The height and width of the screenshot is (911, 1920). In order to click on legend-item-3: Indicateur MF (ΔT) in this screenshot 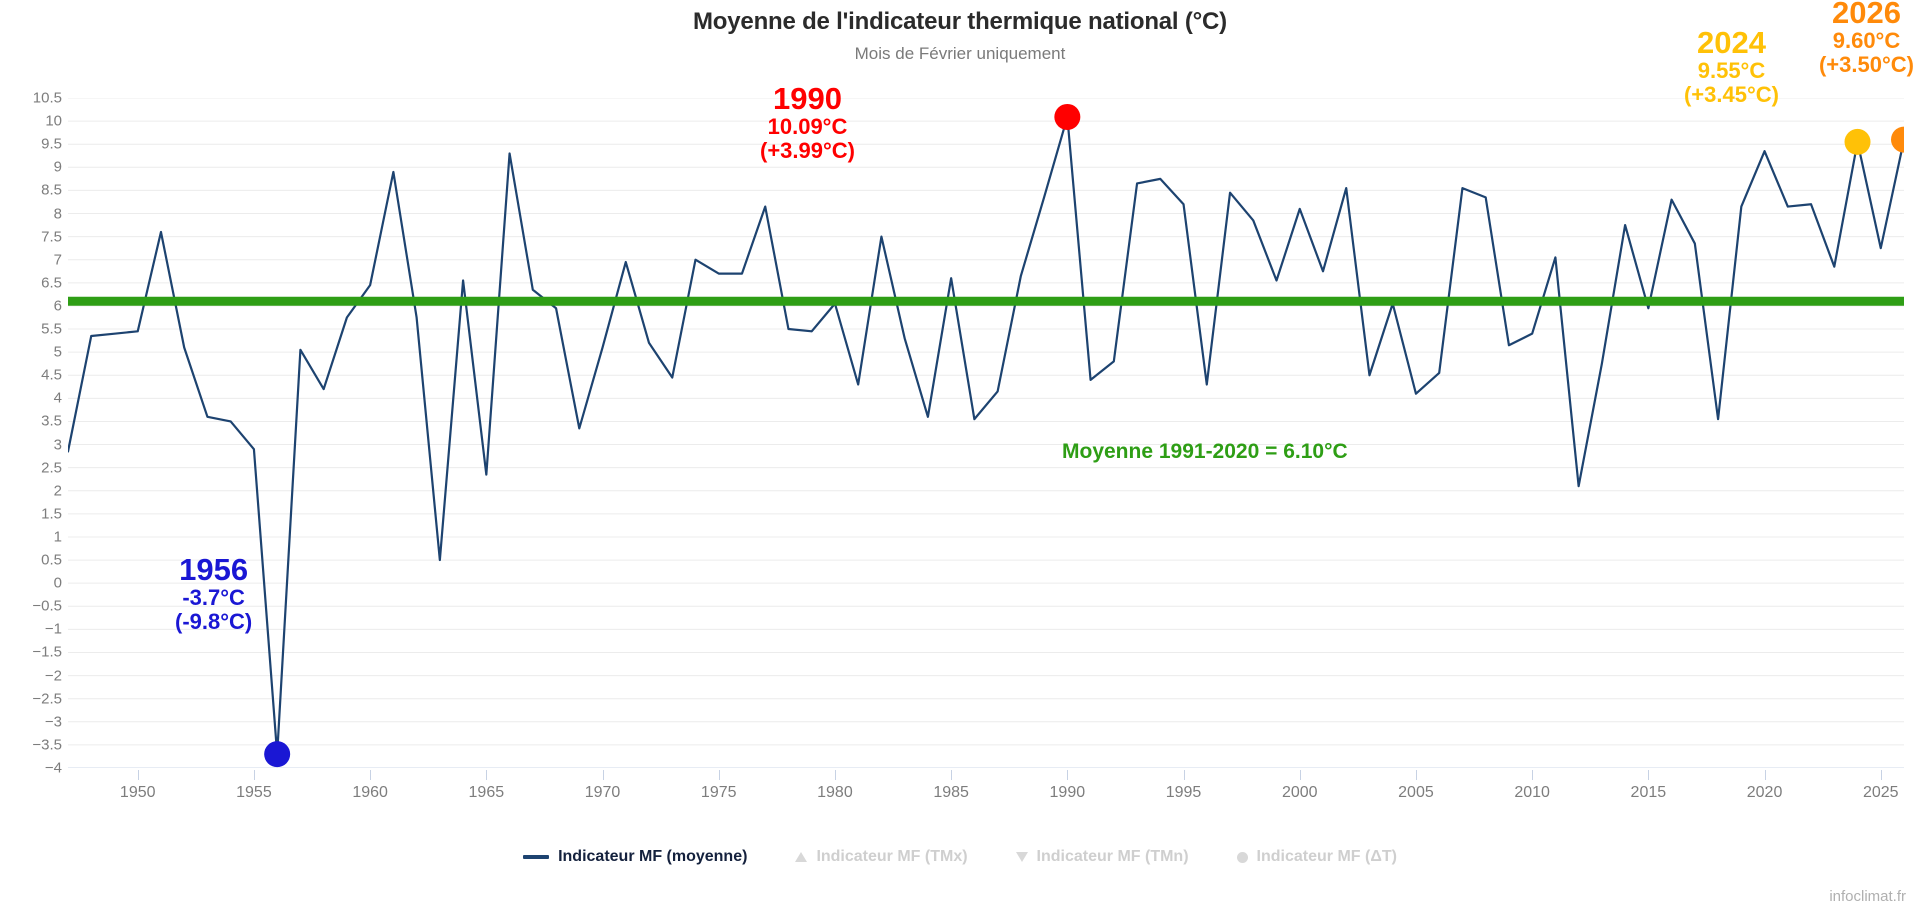, I will do `click(1316, 857)`.